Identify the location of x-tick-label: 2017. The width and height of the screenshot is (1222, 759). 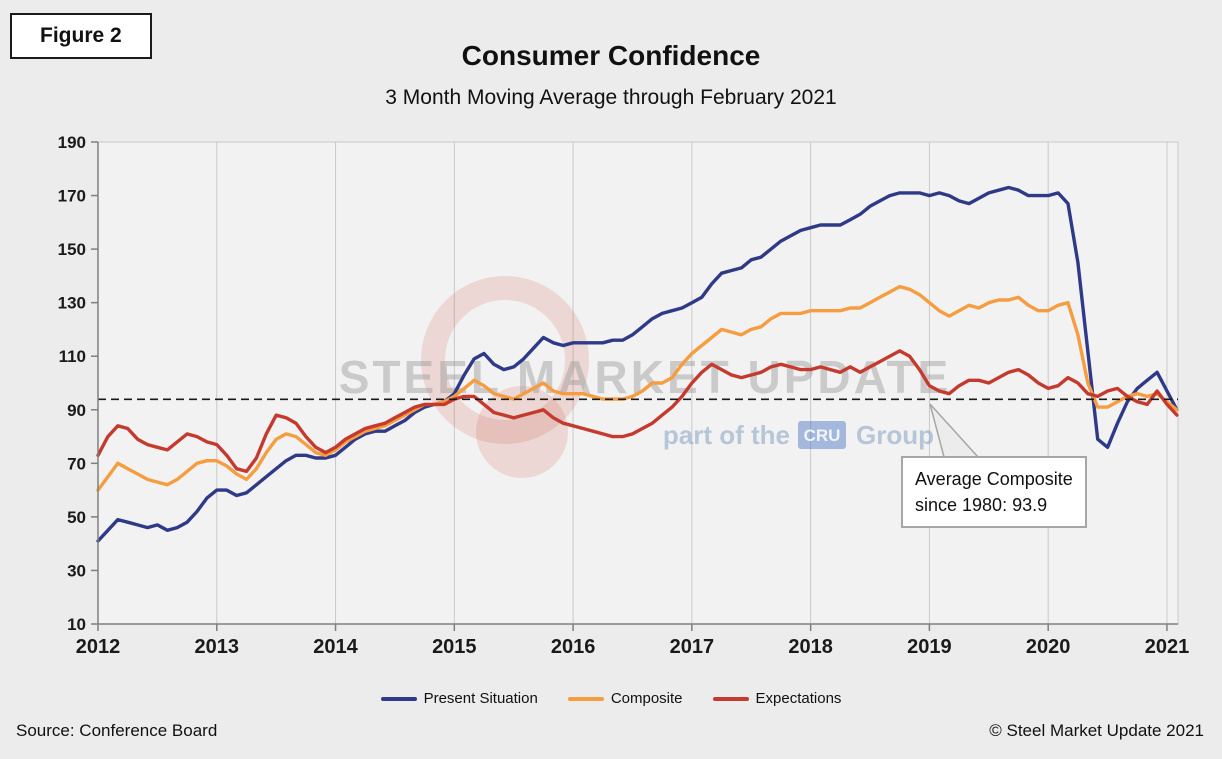
(692, 647).